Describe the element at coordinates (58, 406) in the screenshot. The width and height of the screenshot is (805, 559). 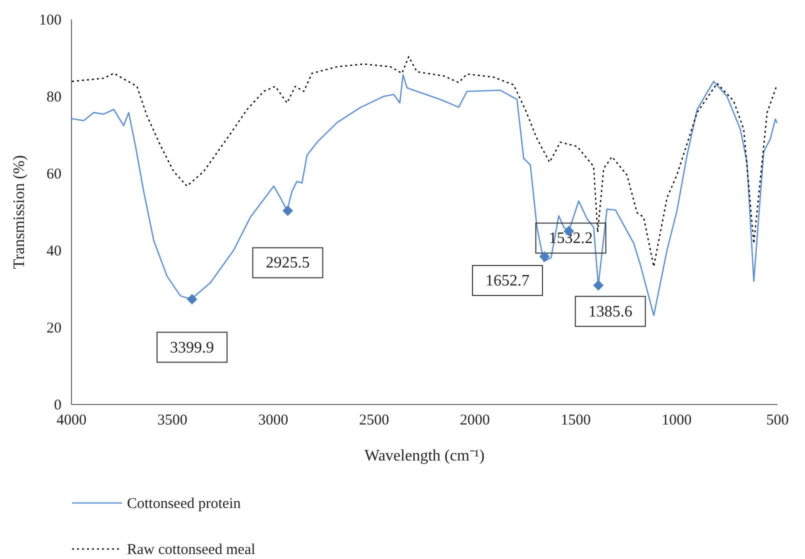
I see `y-tick-label: 0` at that location.